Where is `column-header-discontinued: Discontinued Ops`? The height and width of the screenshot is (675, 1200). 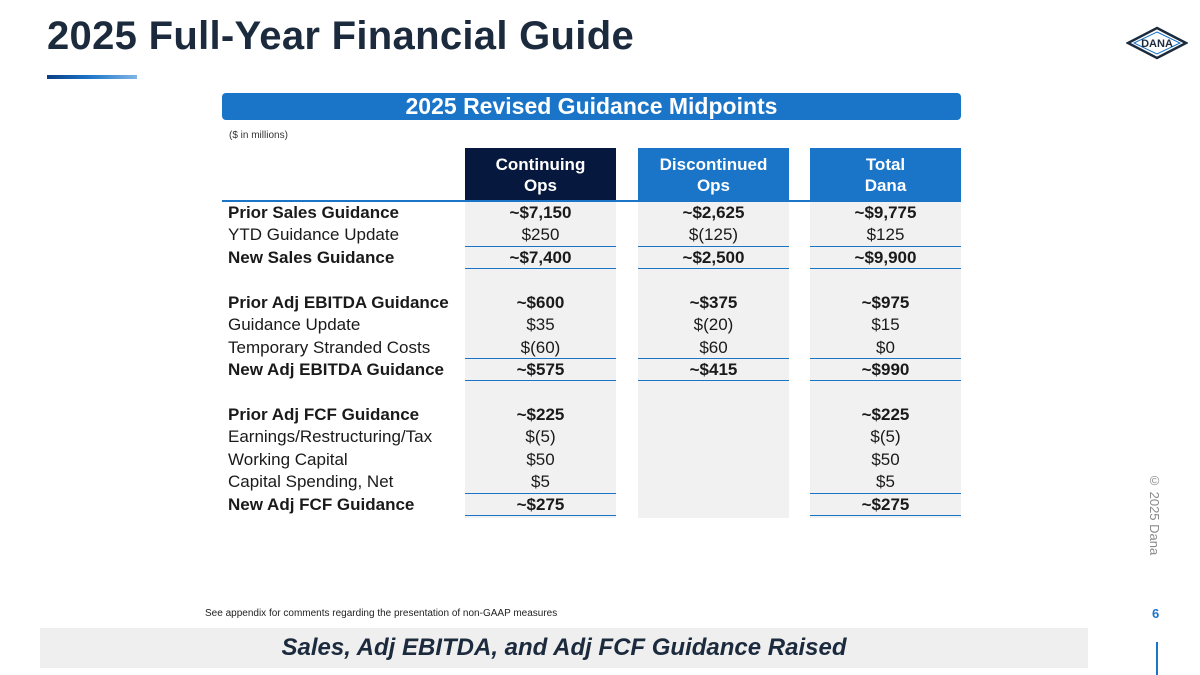 column-header-discontinued: Discontinued Ops is located at coordinates (713, 175).